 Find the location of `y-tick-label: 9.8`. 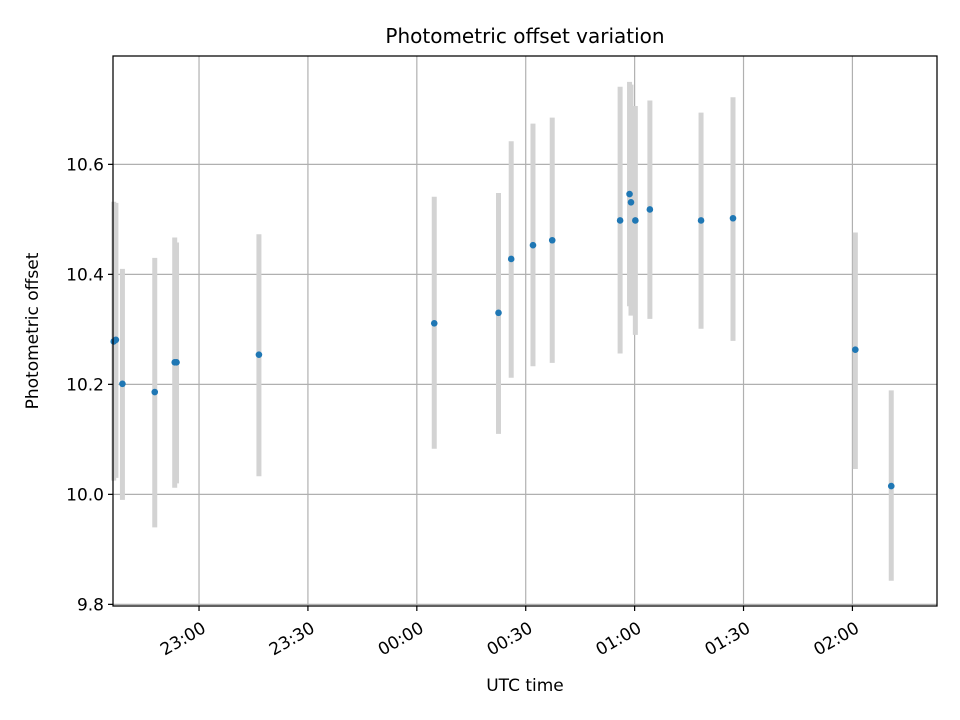

y-tick-label: 9.8 is located at coordinates (90, 605).